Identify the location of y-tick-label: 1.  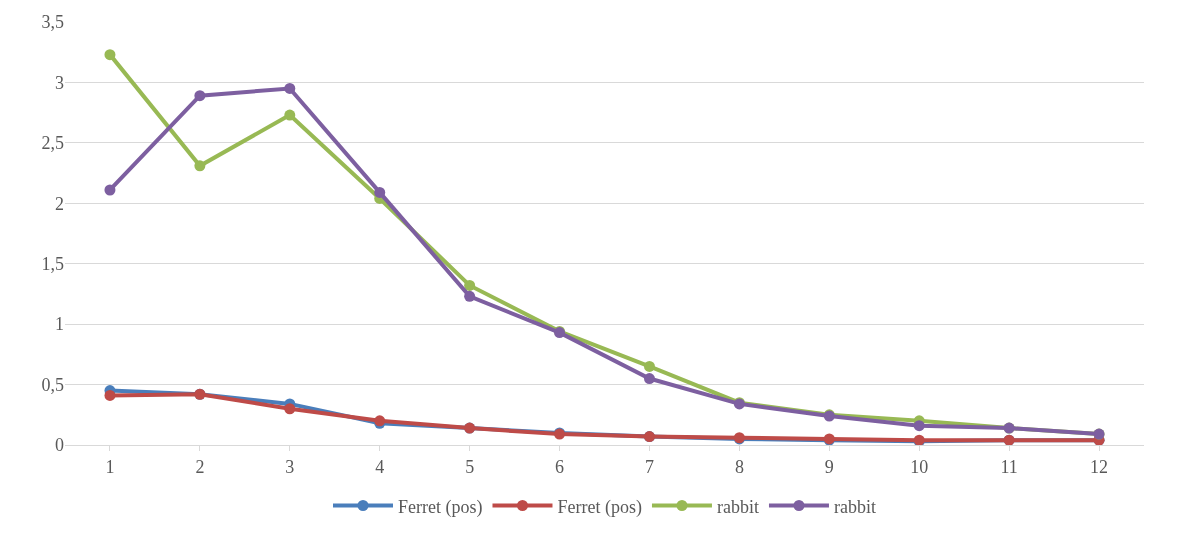
(59, 324).